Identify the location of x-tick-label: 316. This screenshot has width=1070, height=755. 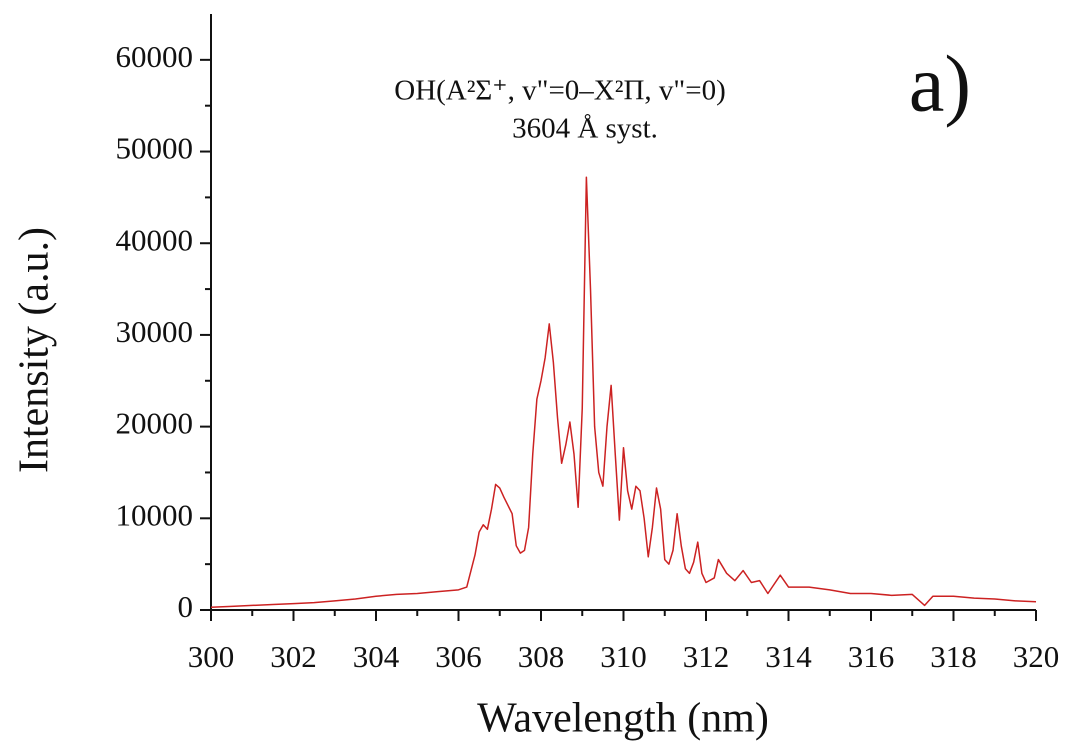
(871, 656).